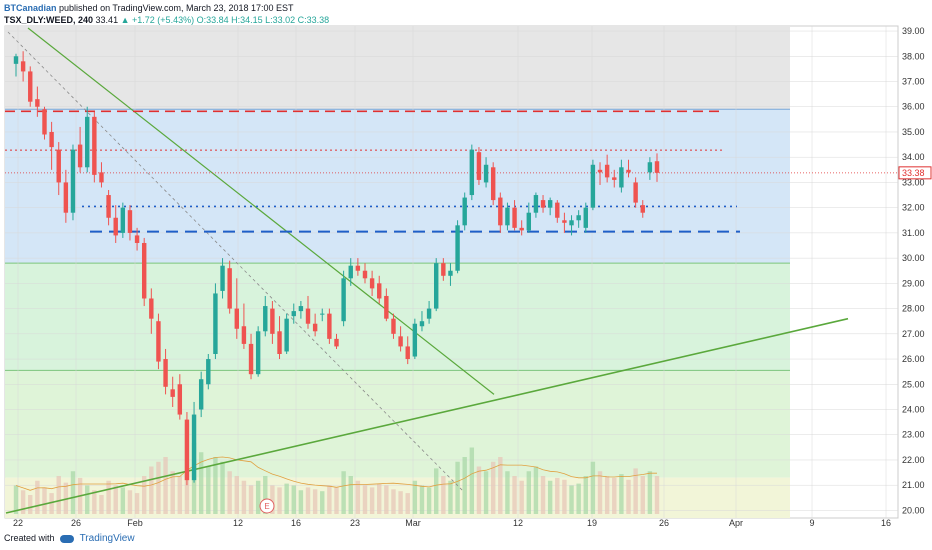 This screenshot has width=932, height=550. Describe the element at coordinates (913, 410) in the screenshot. I see `y-tick-label: 24.00` at that location.